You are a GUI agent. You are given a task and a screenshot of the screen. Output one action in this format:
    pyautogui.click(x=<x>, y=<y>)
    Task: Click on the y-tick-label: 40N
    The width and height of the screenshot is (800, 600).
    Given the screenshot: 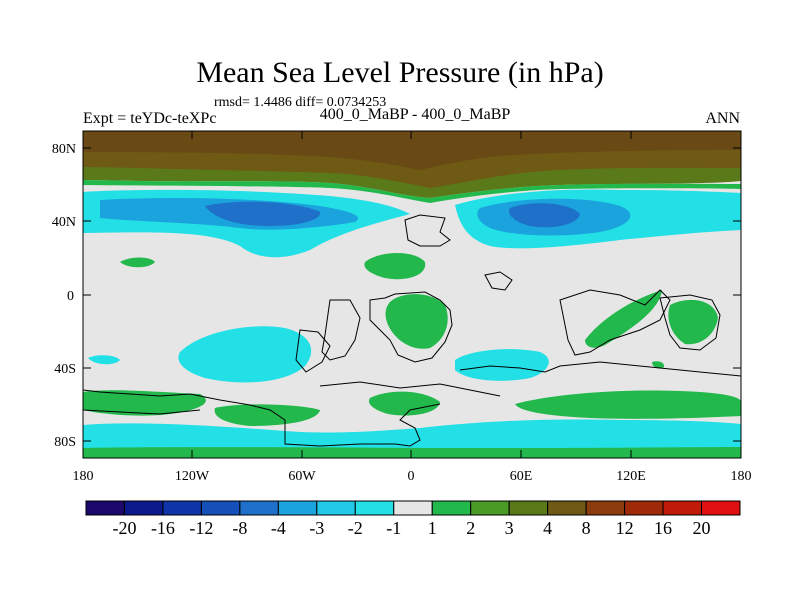 What is the action you would take?
    pyautogui.click(x=64, y=222)
    